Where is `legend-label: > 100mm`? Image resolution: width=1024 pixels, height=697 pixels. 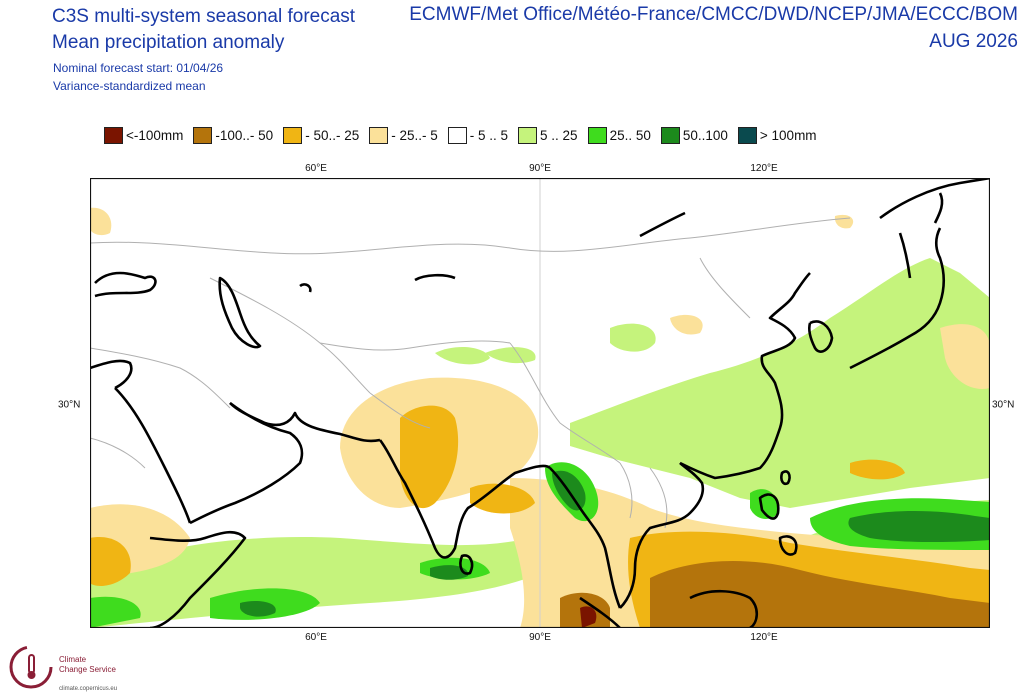 legend-label: > 100mm is located at coordinates (788, 135).